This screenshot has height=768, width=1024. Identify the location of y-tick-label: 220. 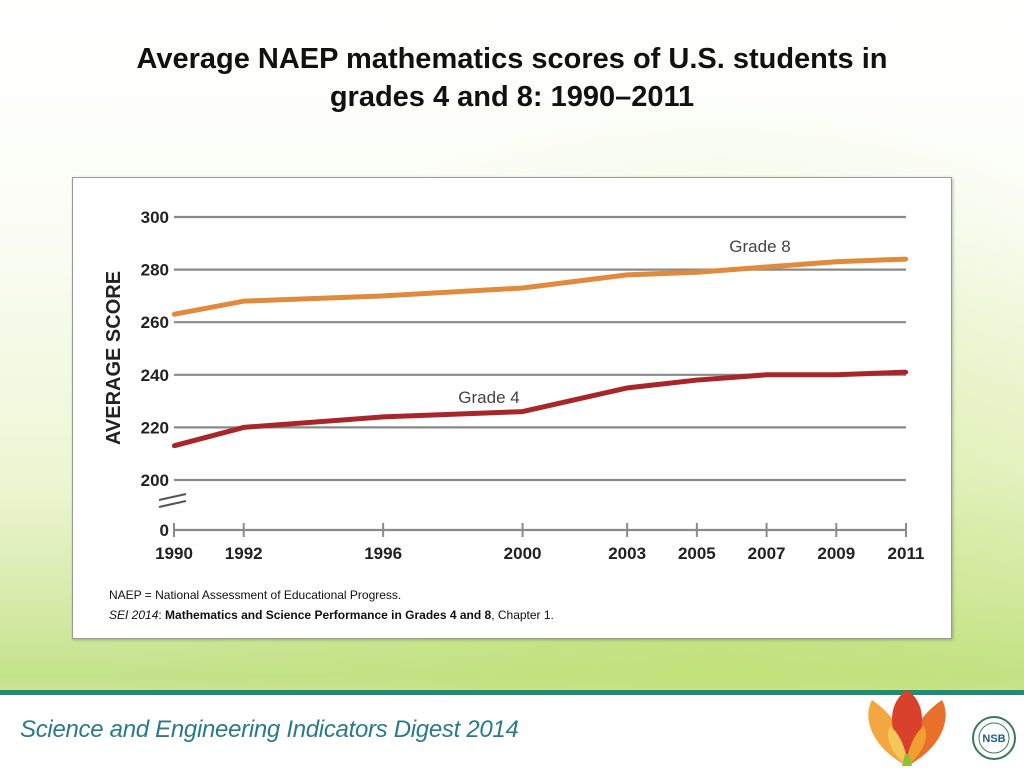
(155, 427).